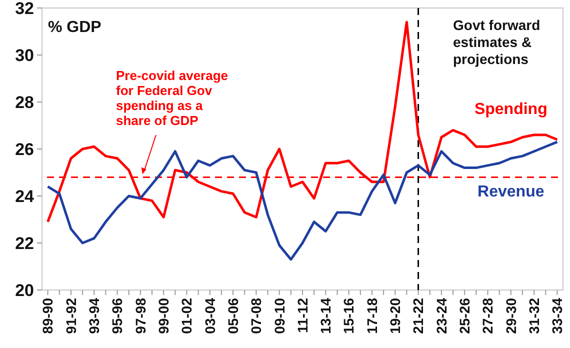 Image resolution: width=570 pixels, height=348 pixels. Describe the element at coordinates (140, 316) in the screenshot. I see `x-tick-label: 97-98` at that location.